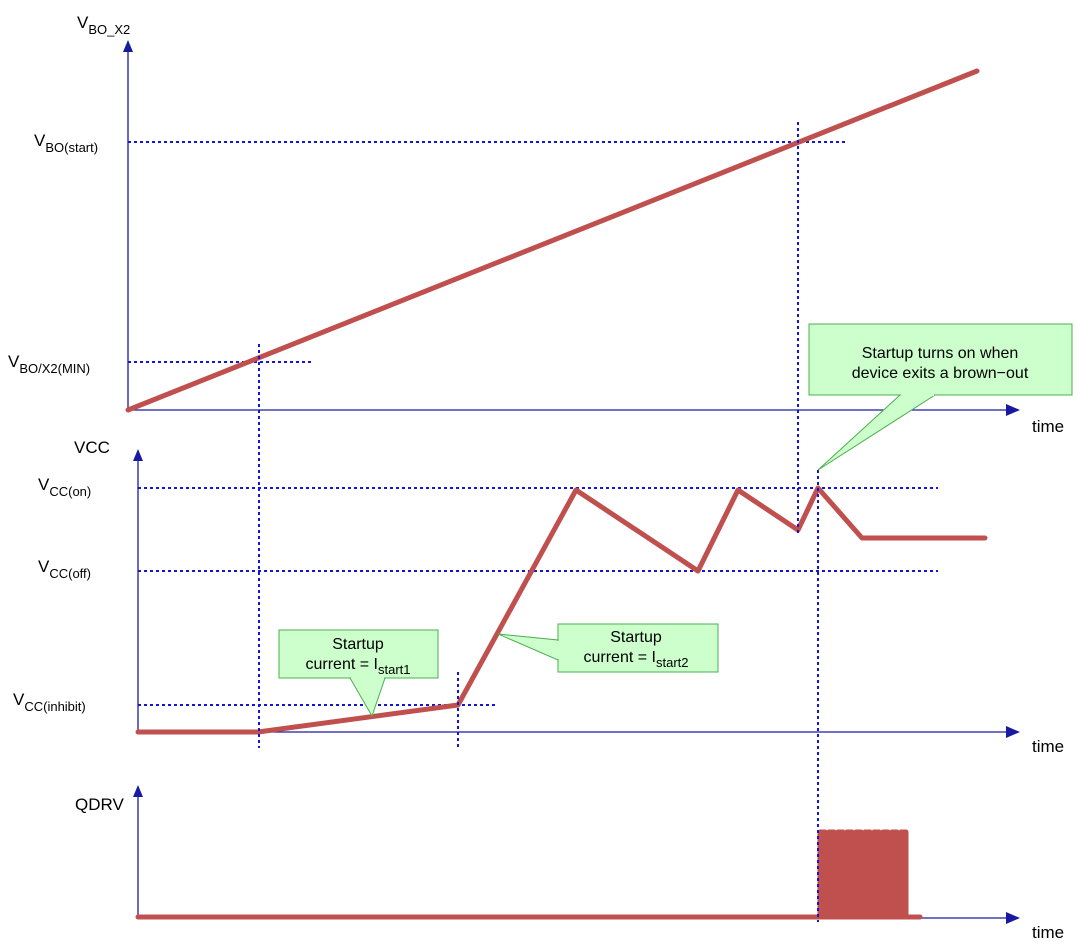 This screenshot has height=944, width=1076. I want to click on bottom-x-axis-arrowhead, so click(1013, 918).